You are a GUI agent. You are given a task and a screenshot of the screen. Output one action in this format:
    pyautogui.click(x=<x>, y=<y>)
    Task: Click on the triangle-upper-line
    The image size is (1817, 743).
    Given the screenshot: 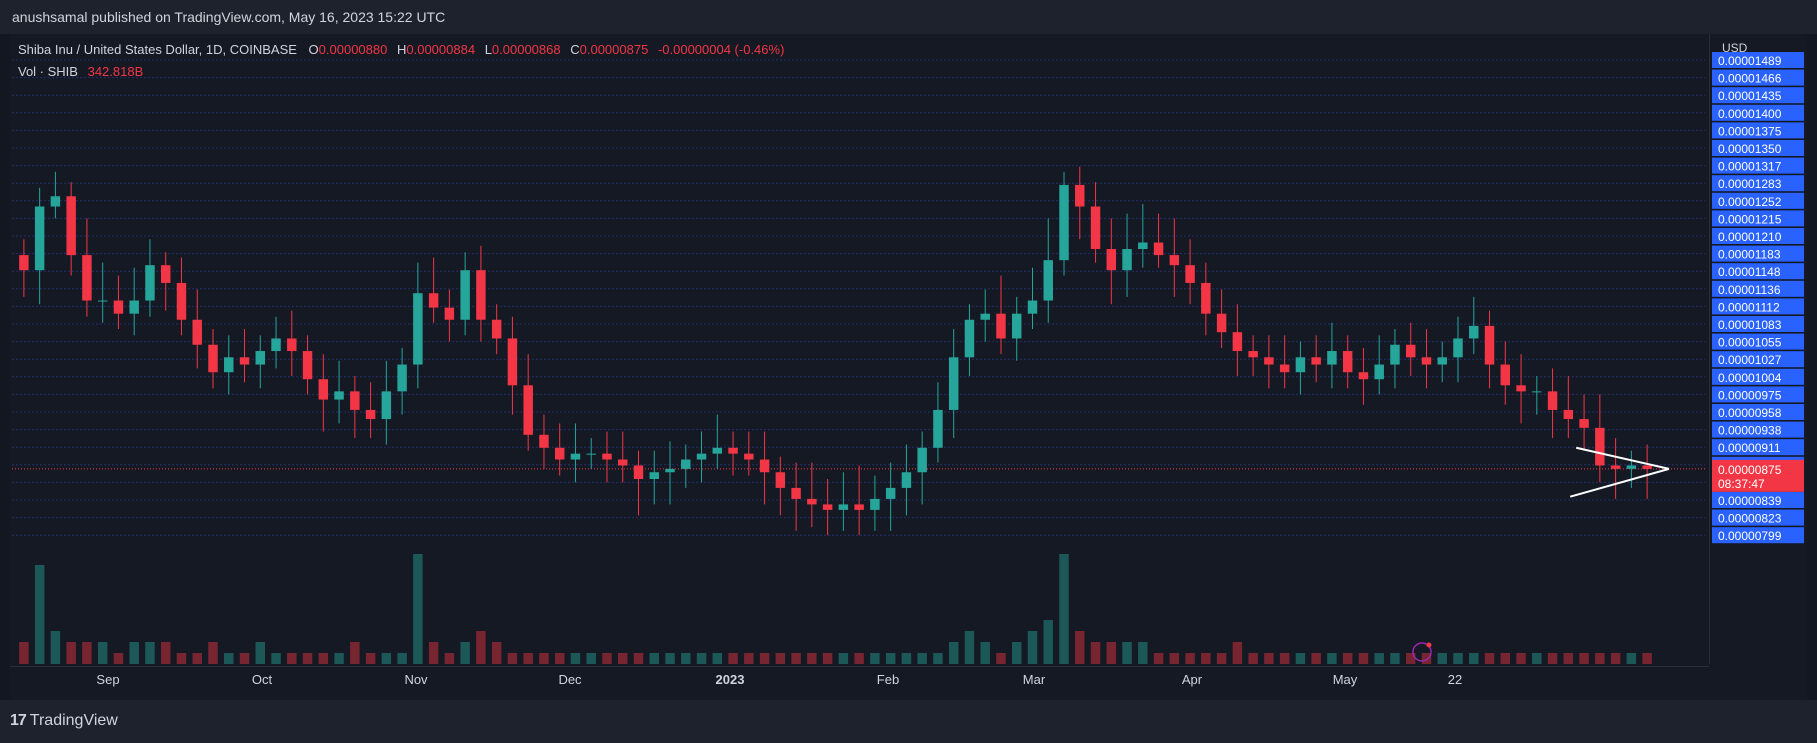 What is the action you would take?
    pyautogui.click(x=1622, y=458)
    